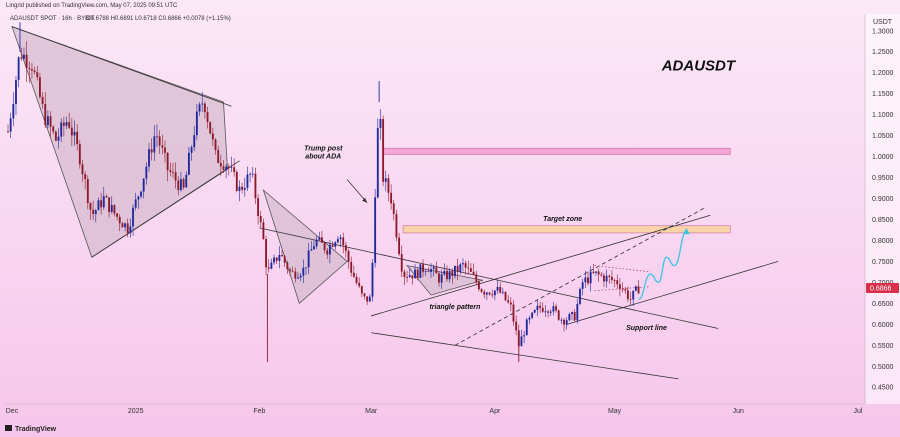 This screenshot has height=437, width=900. I want to click on projection-path, so click(662, 265).